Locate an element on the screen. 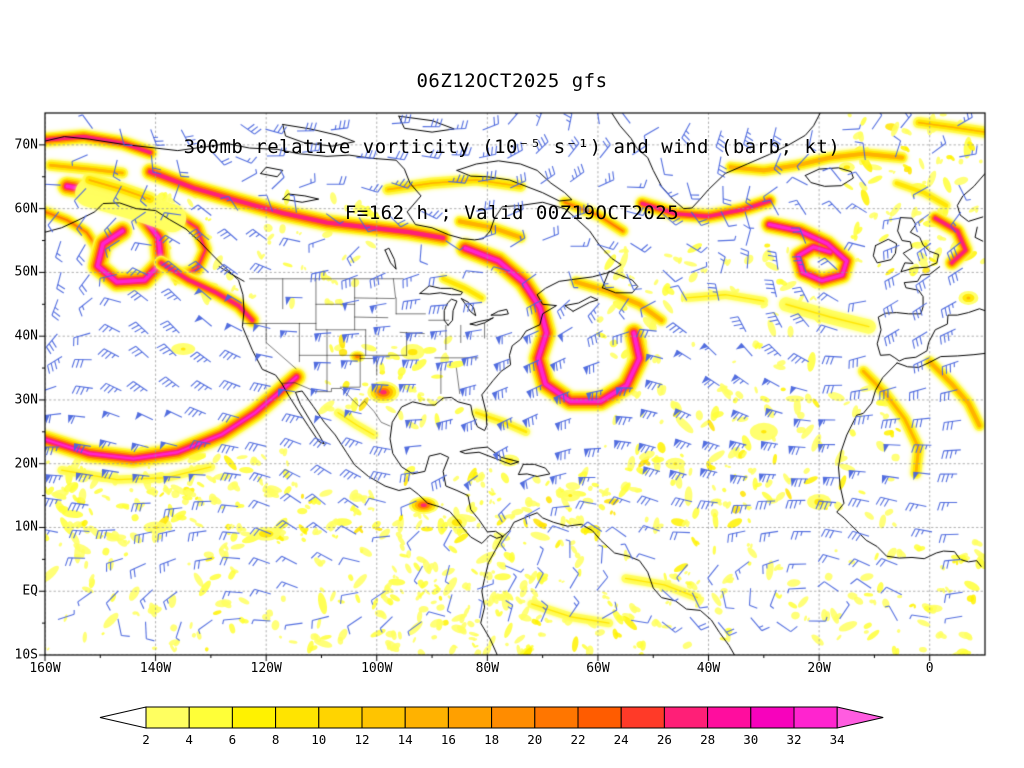 The height and width of the screenshot is (768, 1024). title-line-valid: F=162 h ; Valid 00Z19OCT2025 is located at coordinates (512, 213).